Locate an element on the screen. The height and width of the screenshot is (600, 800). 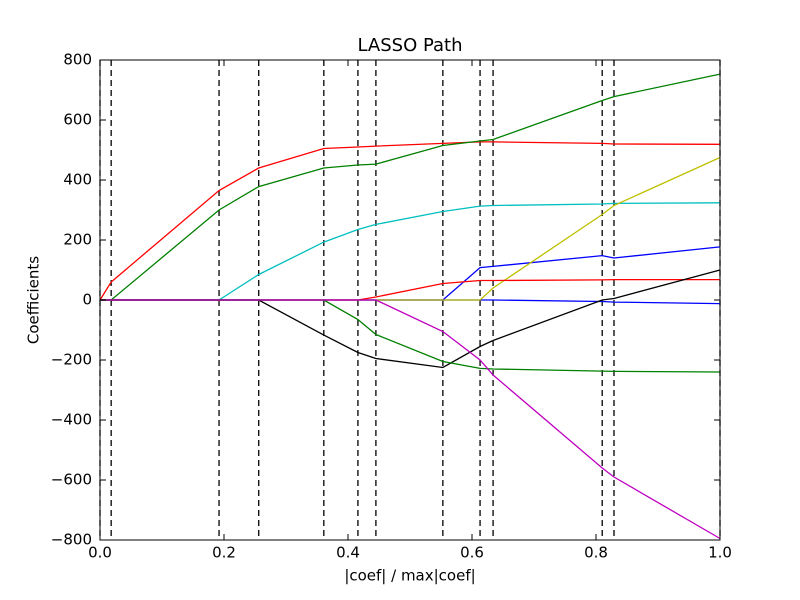
y-tick-label: 400 is located at coordinates (77, 180).